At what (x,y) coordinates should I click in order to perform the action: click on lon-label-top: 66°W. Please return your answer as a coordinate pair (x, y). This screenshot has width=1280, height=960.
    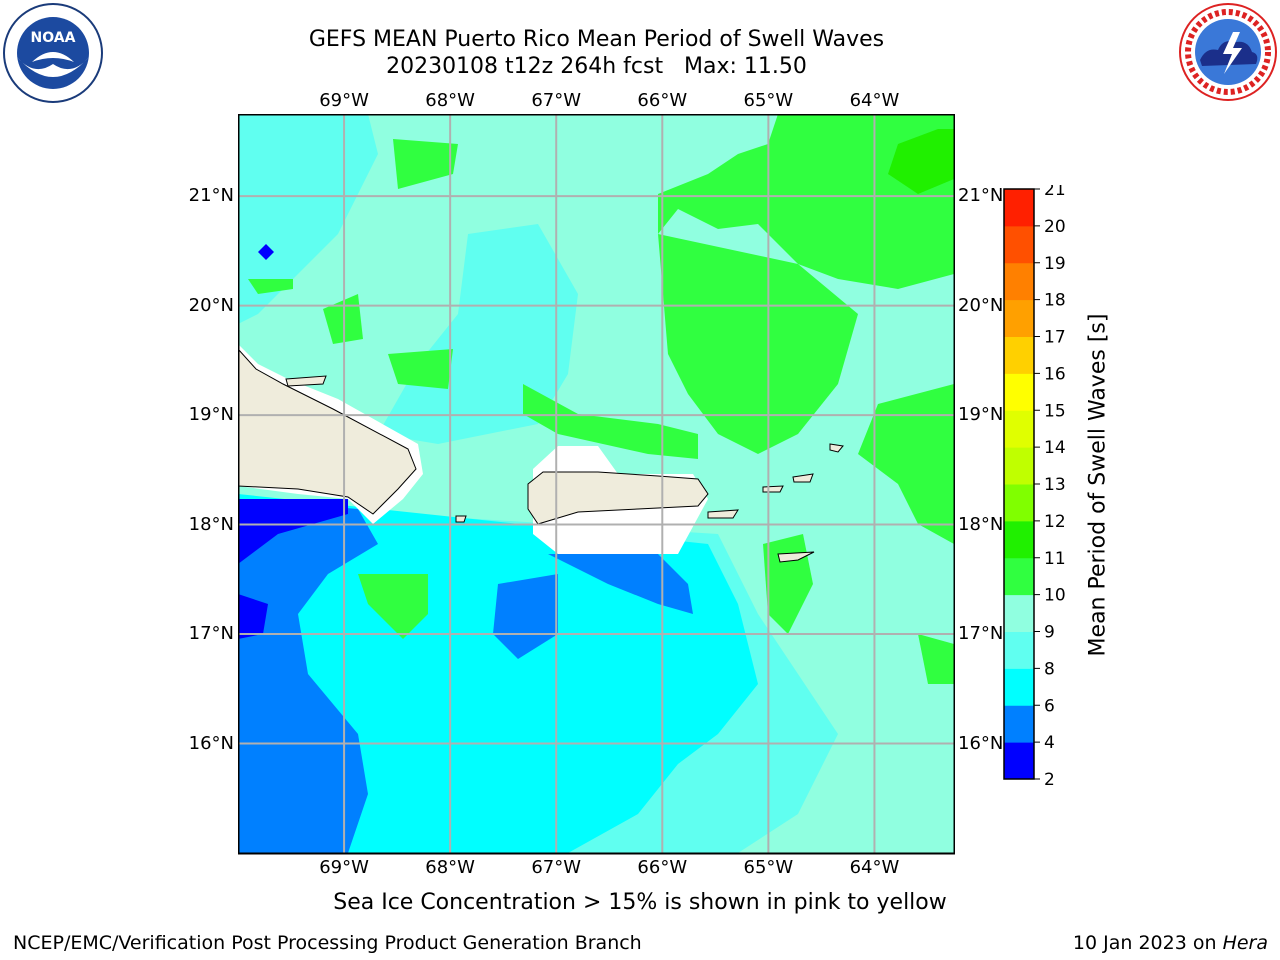
    Looking at the image, I should click on (662, 100).